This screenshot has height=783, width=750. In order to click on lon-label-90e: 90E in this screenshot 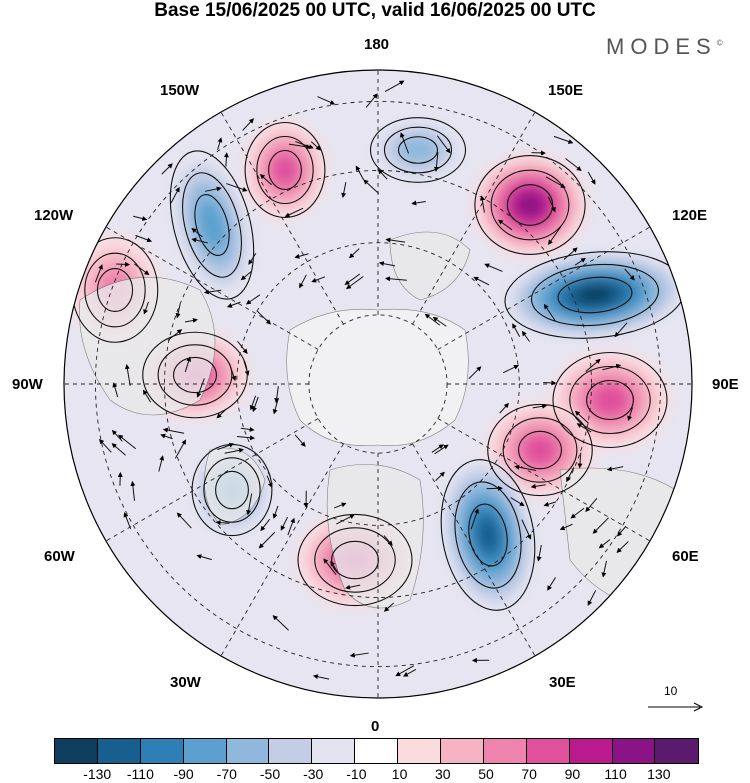, I will do `click(725, 384)`.